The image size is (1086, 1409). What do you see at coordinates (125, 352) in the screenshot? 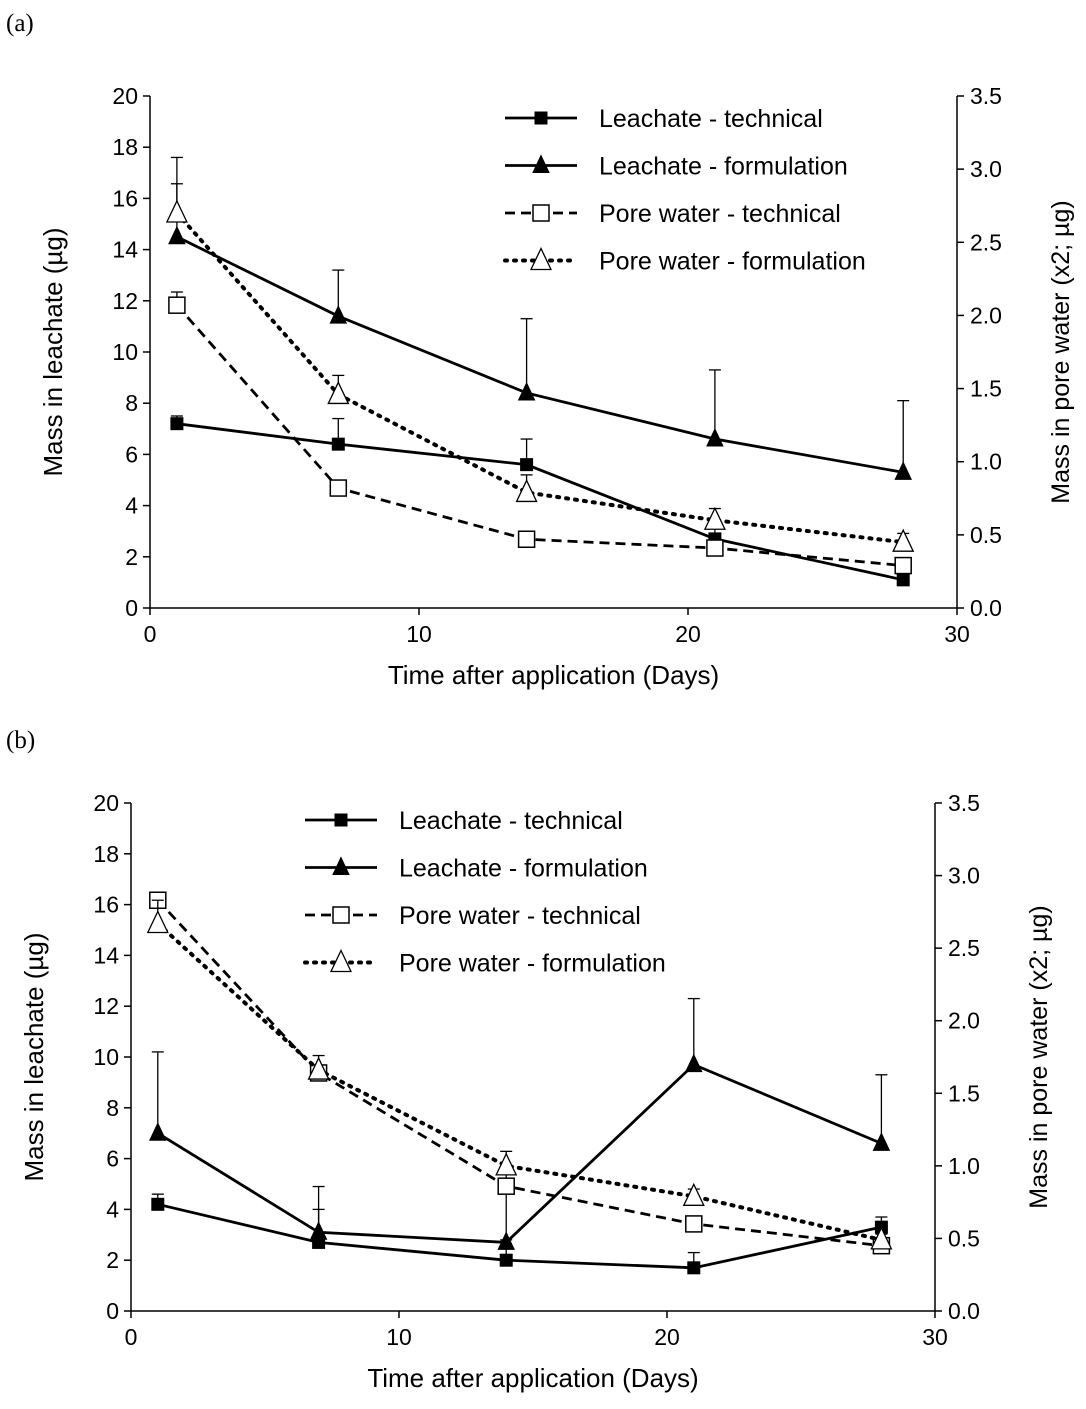
I see `y-tick-label-left: 10` at bounding box center [125, 352].